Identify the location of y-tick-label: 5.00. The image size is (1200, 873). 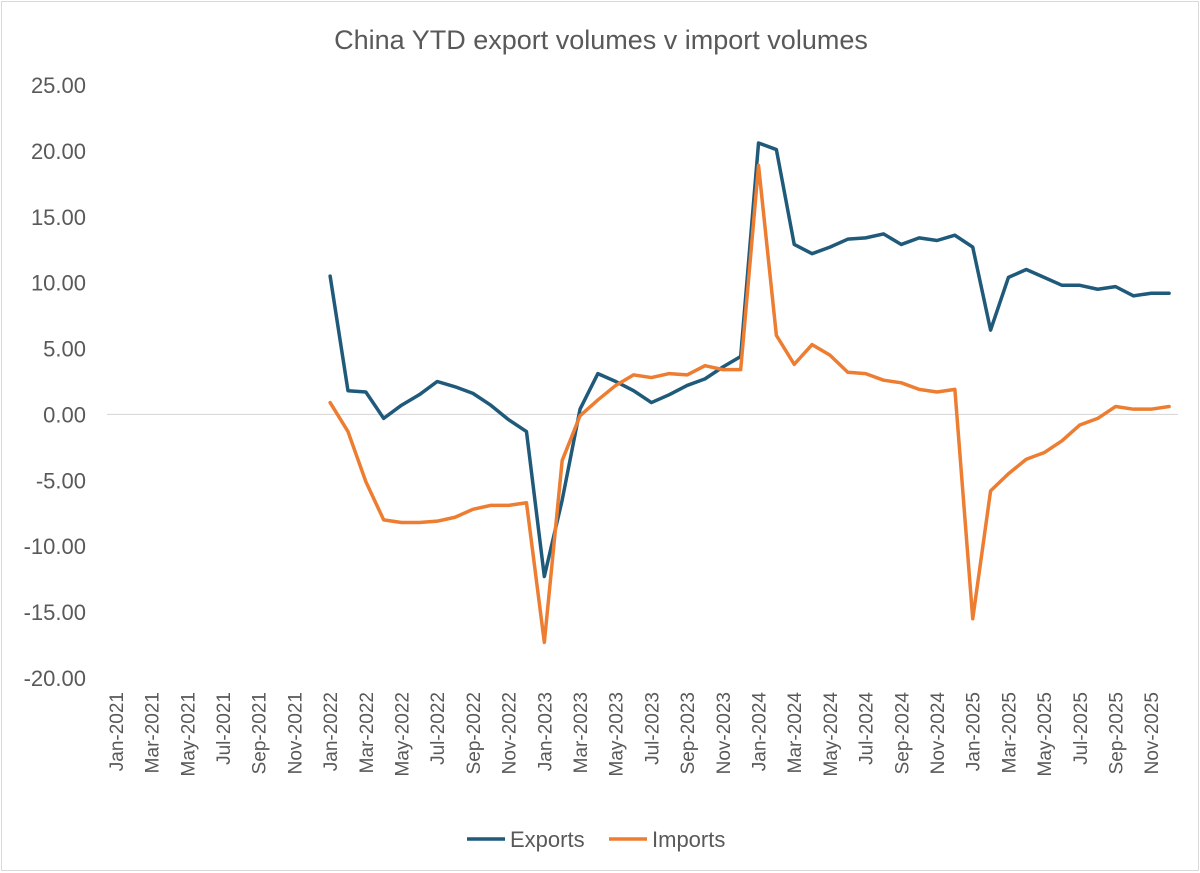
(64, 349).